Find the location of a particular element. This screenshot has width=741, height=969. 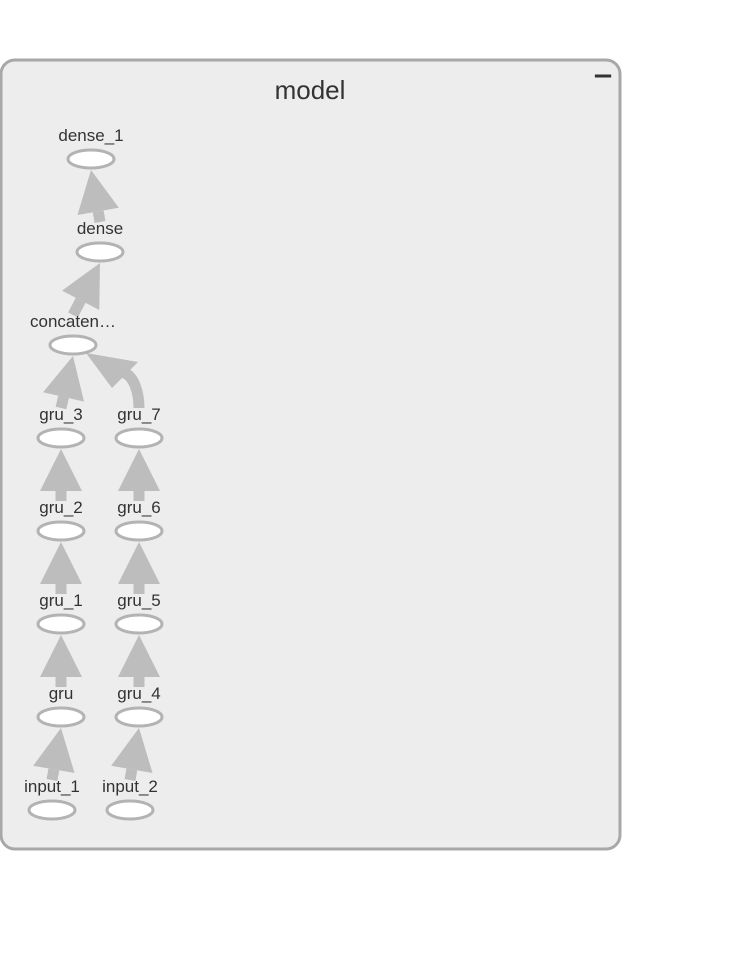

node-input_2: input_2 is located at coordinates (130, 799).